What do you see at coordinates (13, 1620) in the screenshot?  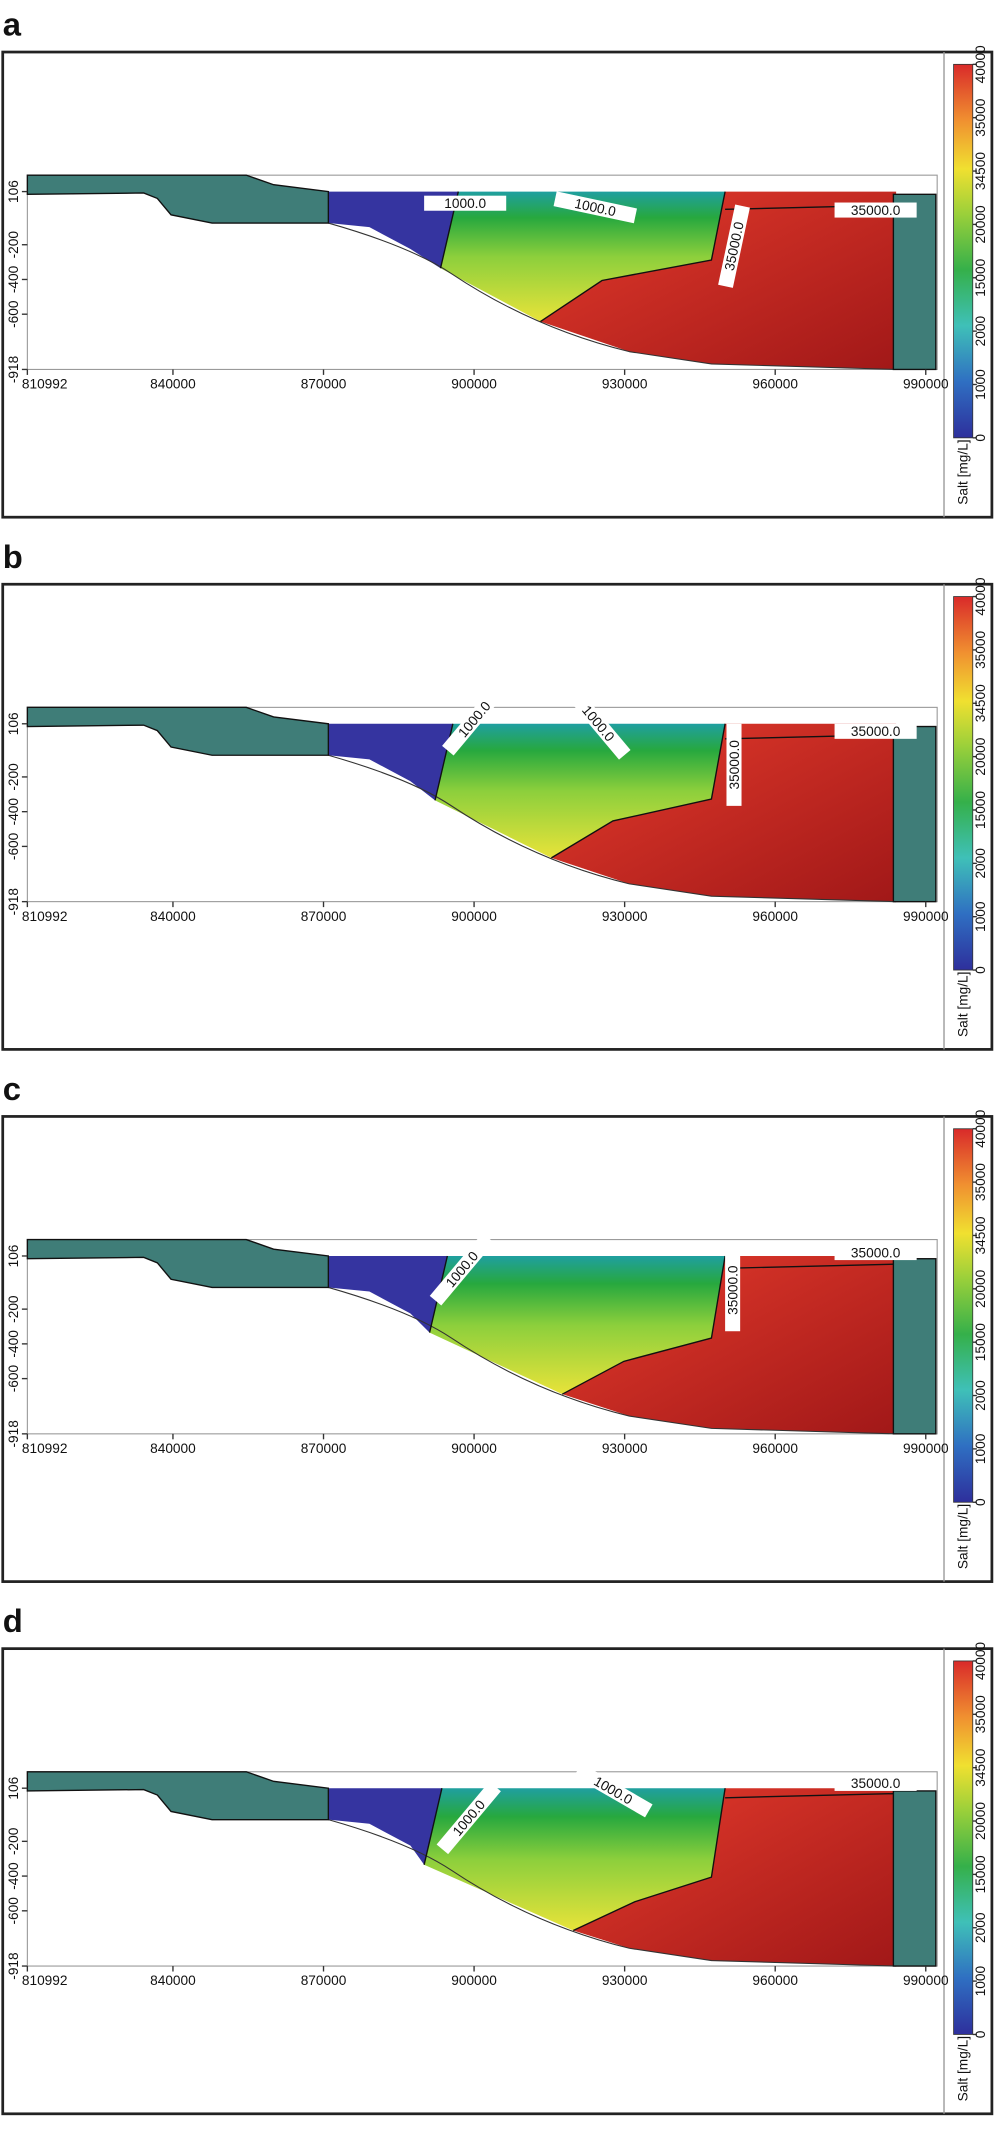 I see `panel-label: d` at bounding box center [13, 1620].